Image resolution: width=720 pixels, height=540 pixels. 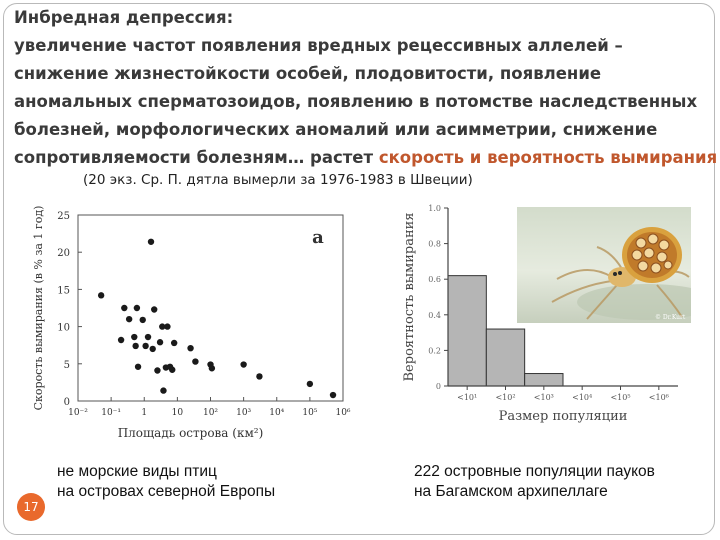 What do you see at coordinates (548, 157) in the screenshot?
I see `heading-highlight: скорость и вероятность вымирания` at bounding box center [548, 157].